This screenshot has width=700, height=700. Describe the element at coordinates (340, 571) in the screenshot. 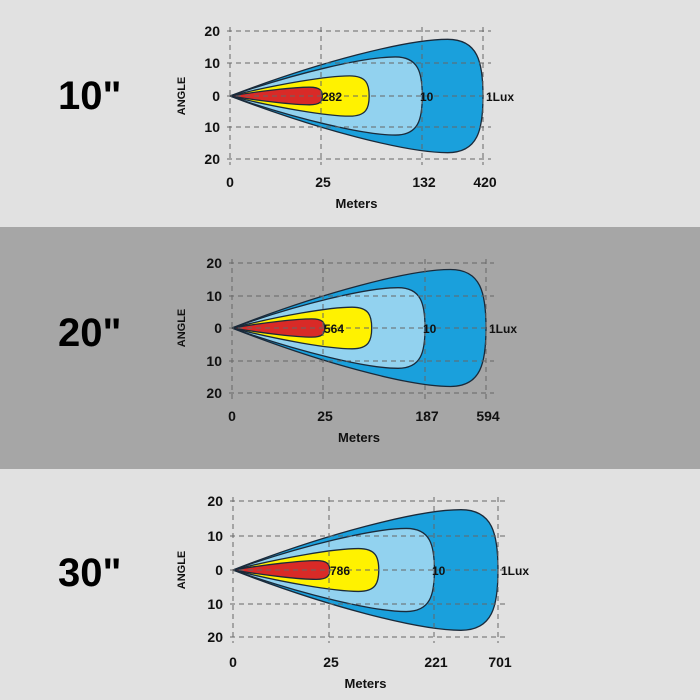

I see `contour-label-inner: 786` at that location.